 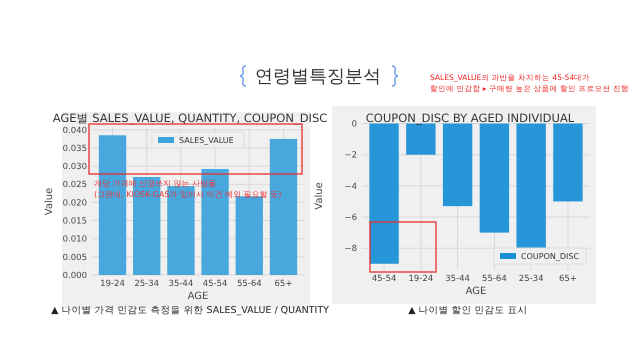 What do you see at coordinates (350, 218) in the screenshot?
I see `y-tick-label: −6` at bounding box center [350, 218].